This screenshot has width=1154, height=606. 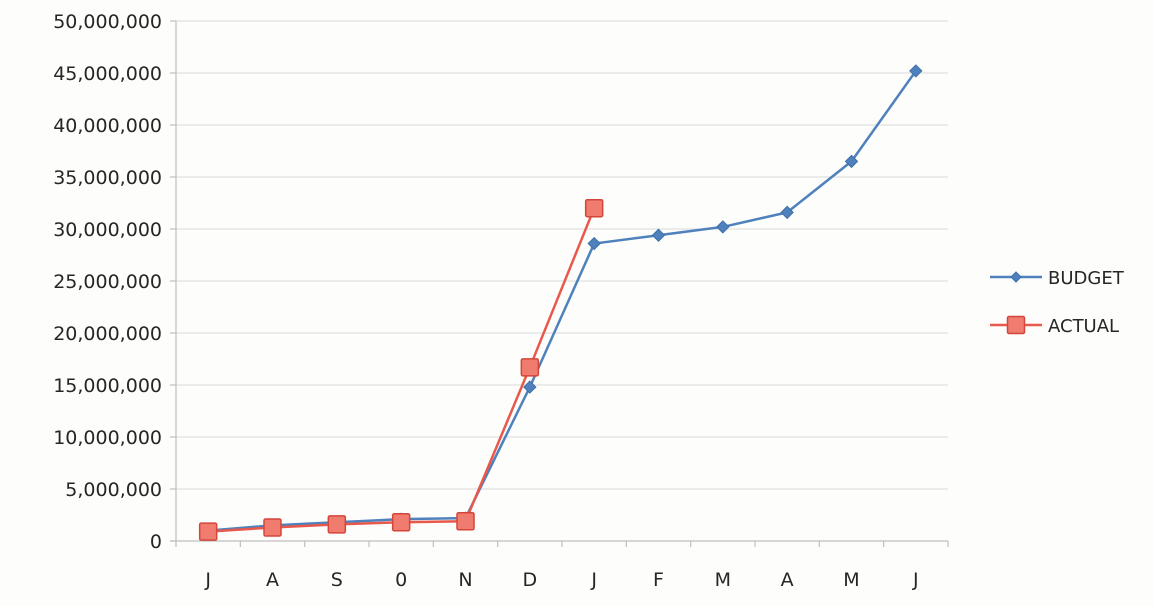 What do you see at coordinates (1083, 326) in the screenshot?
I see `legend-label: ACTUAL` at bounding box center [1083, 326].